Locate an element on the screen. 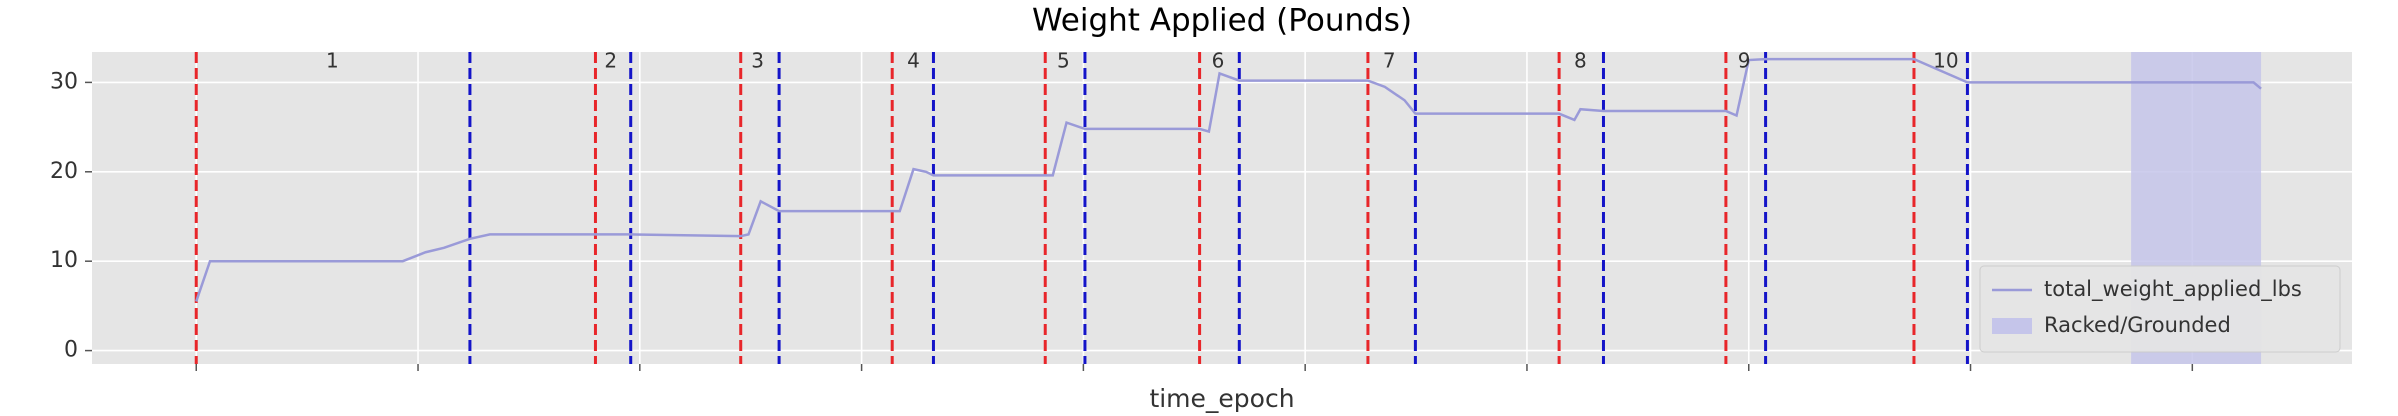  annotation: 7 is located at coordinates (1389, 61).